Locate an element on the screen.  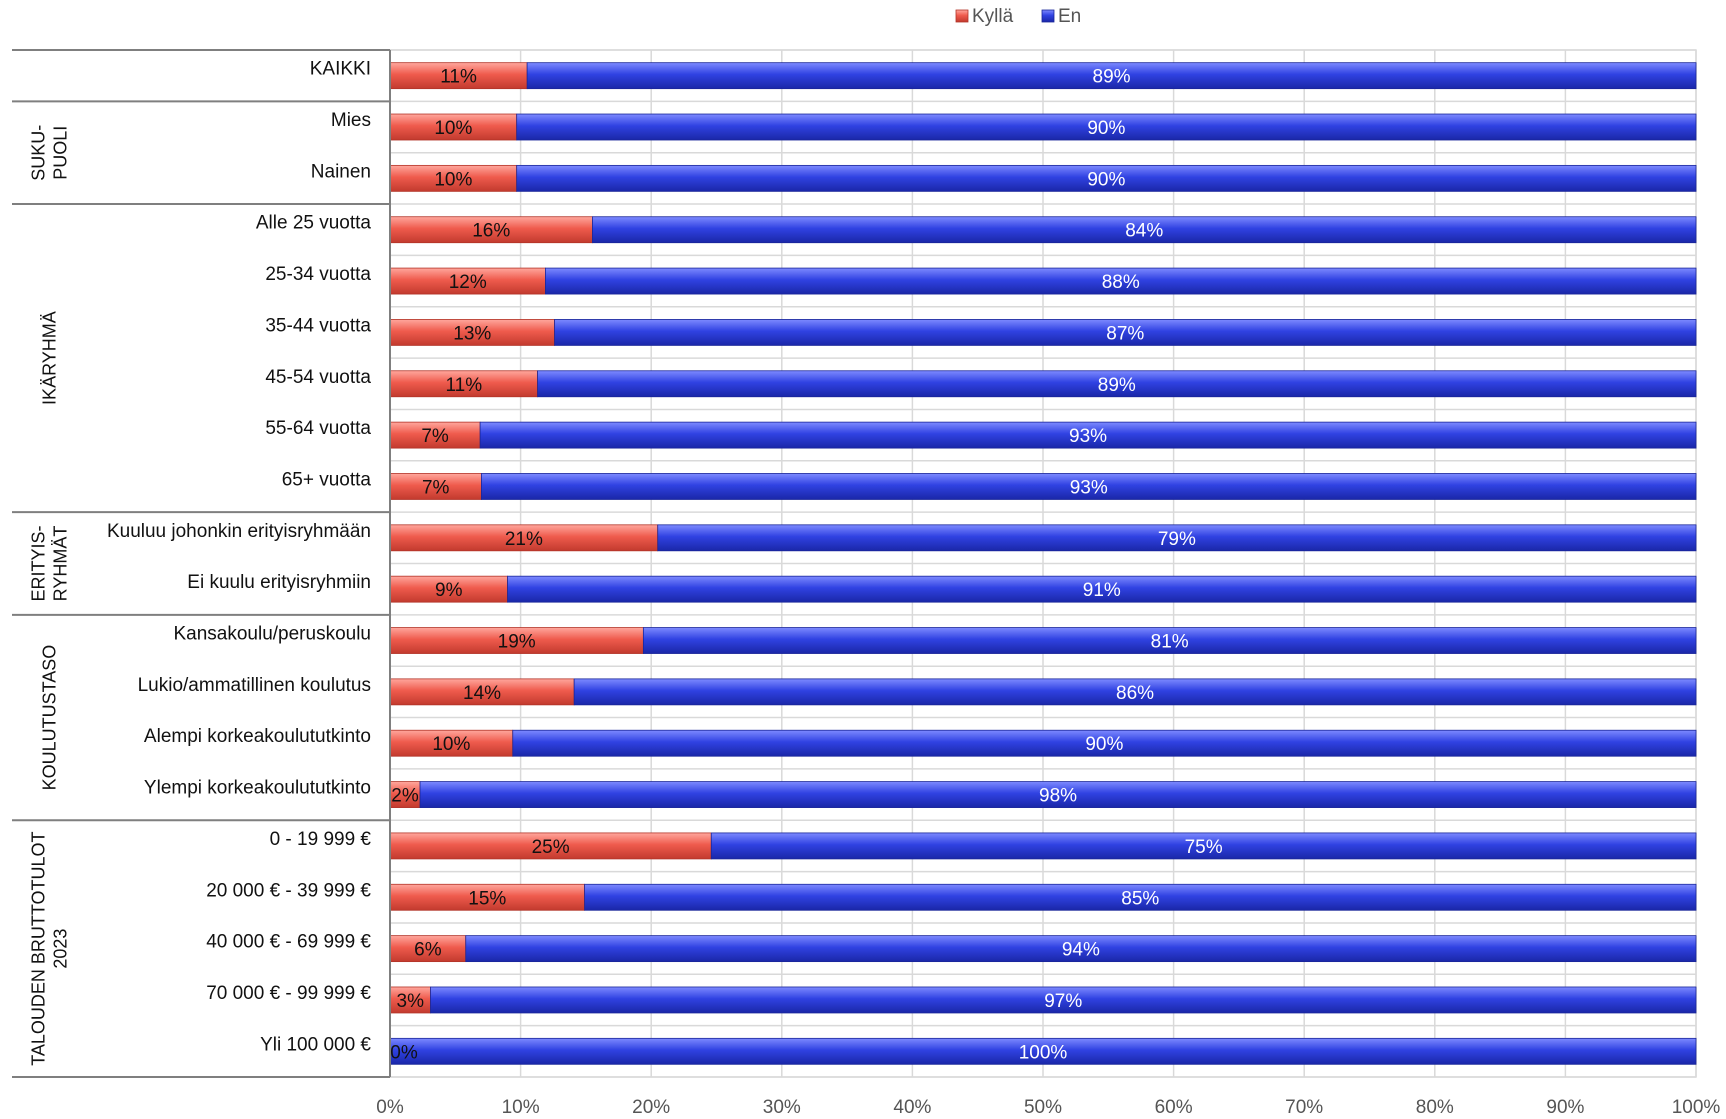
data-label-kylla: 14% is located at coordinates (482, 693).